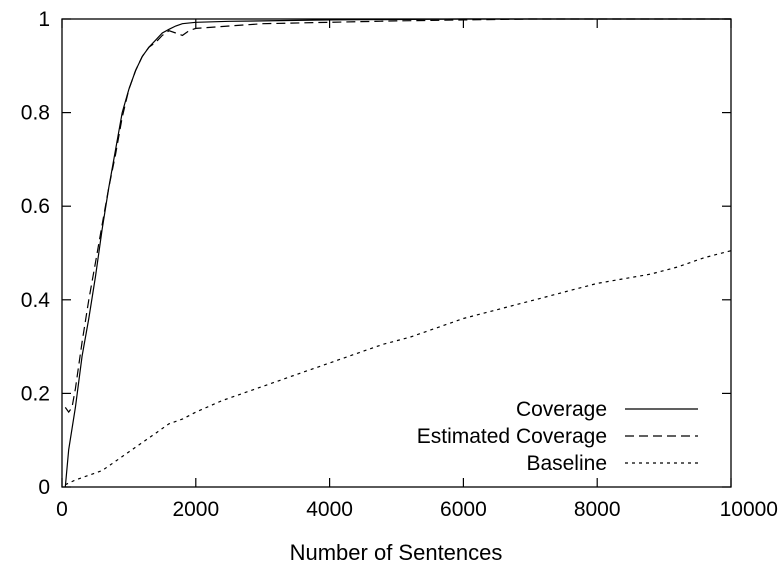  What do you see at coordinates (463, 509) in the screenshot?
I see `x-tick-label: 6000` at bounding box center [463, 509].